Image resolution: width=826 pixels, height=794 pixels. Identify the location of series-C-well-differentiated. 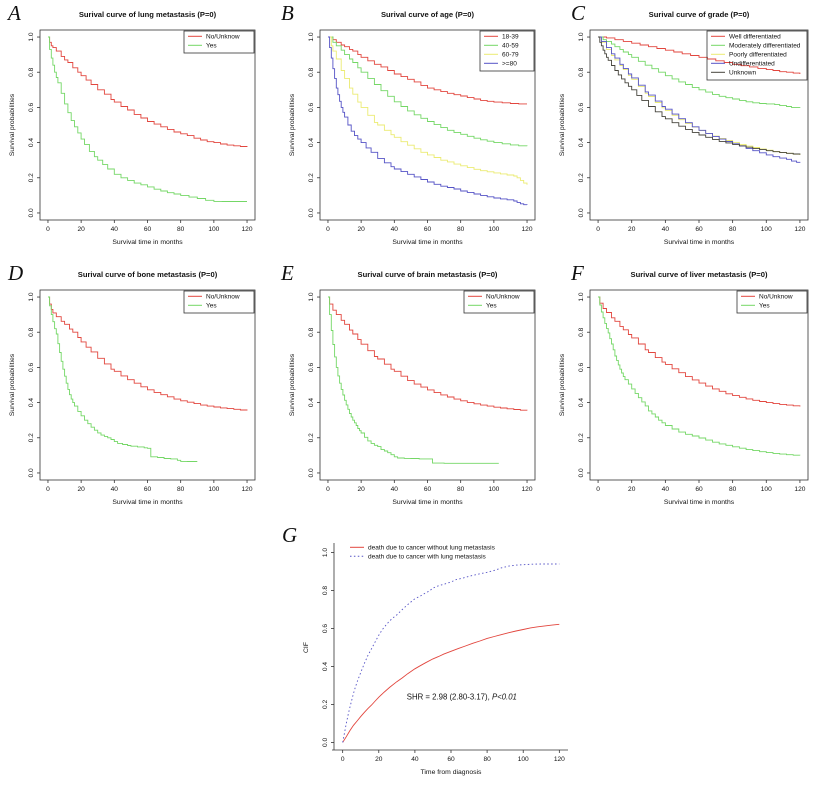
(699, 55).